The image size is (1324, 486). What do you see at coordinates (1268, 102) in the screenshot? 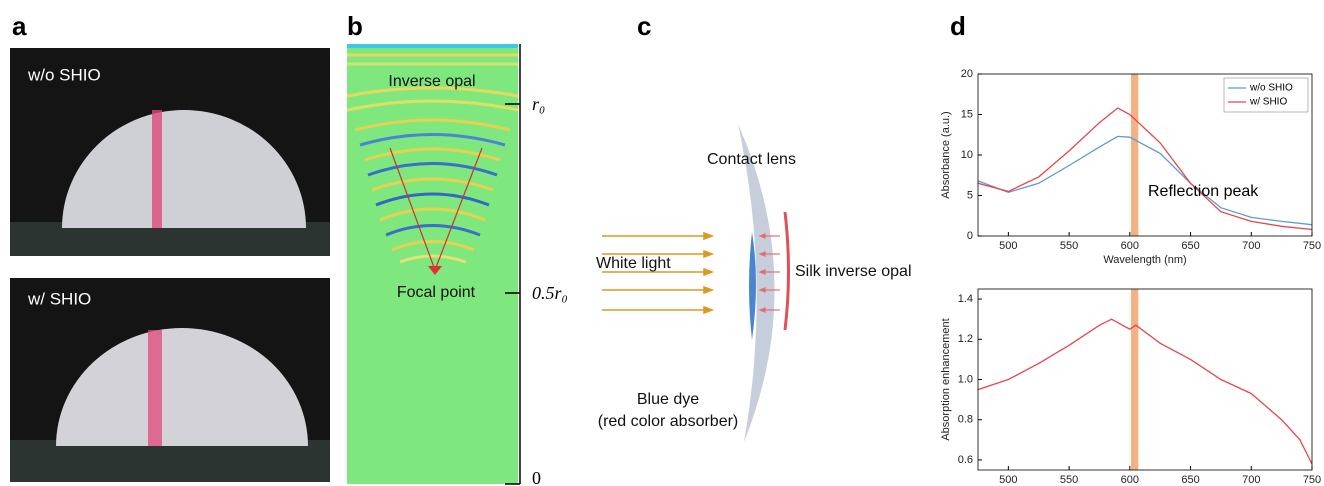
I see `legend-label: w/ SHIO` at bounding box center [1268, 102].